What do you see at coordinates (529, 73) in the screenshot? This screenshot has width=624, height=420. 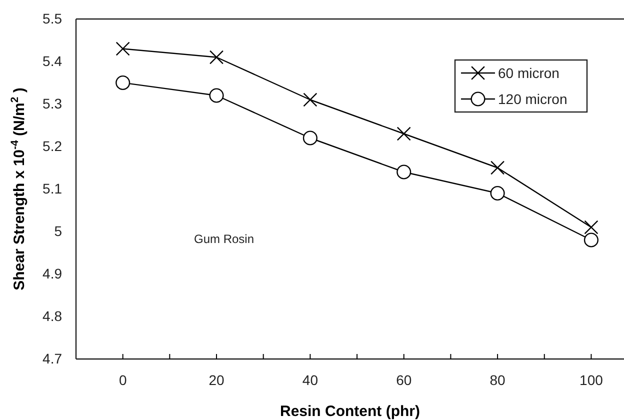 I see `legend-label: 60 micron` at bounding box center [529, 73].